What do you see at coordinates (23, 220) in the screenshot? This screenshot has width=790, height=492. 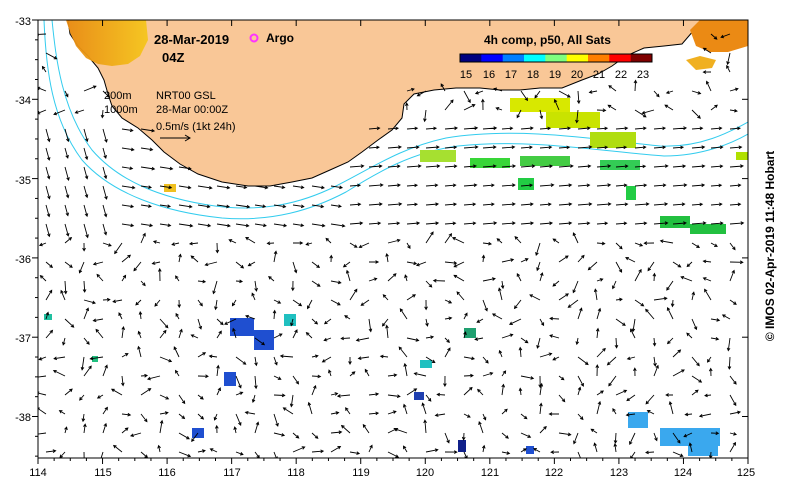 I see `lat-axis-labels: -33 -34 -35 -36 -37 -38` at bounding box center [23, 220].